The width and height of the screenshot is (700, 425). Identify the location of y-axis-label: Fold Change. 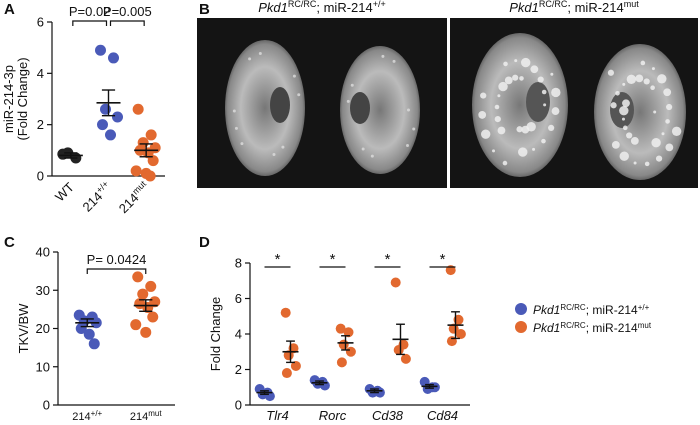
(215, 334).